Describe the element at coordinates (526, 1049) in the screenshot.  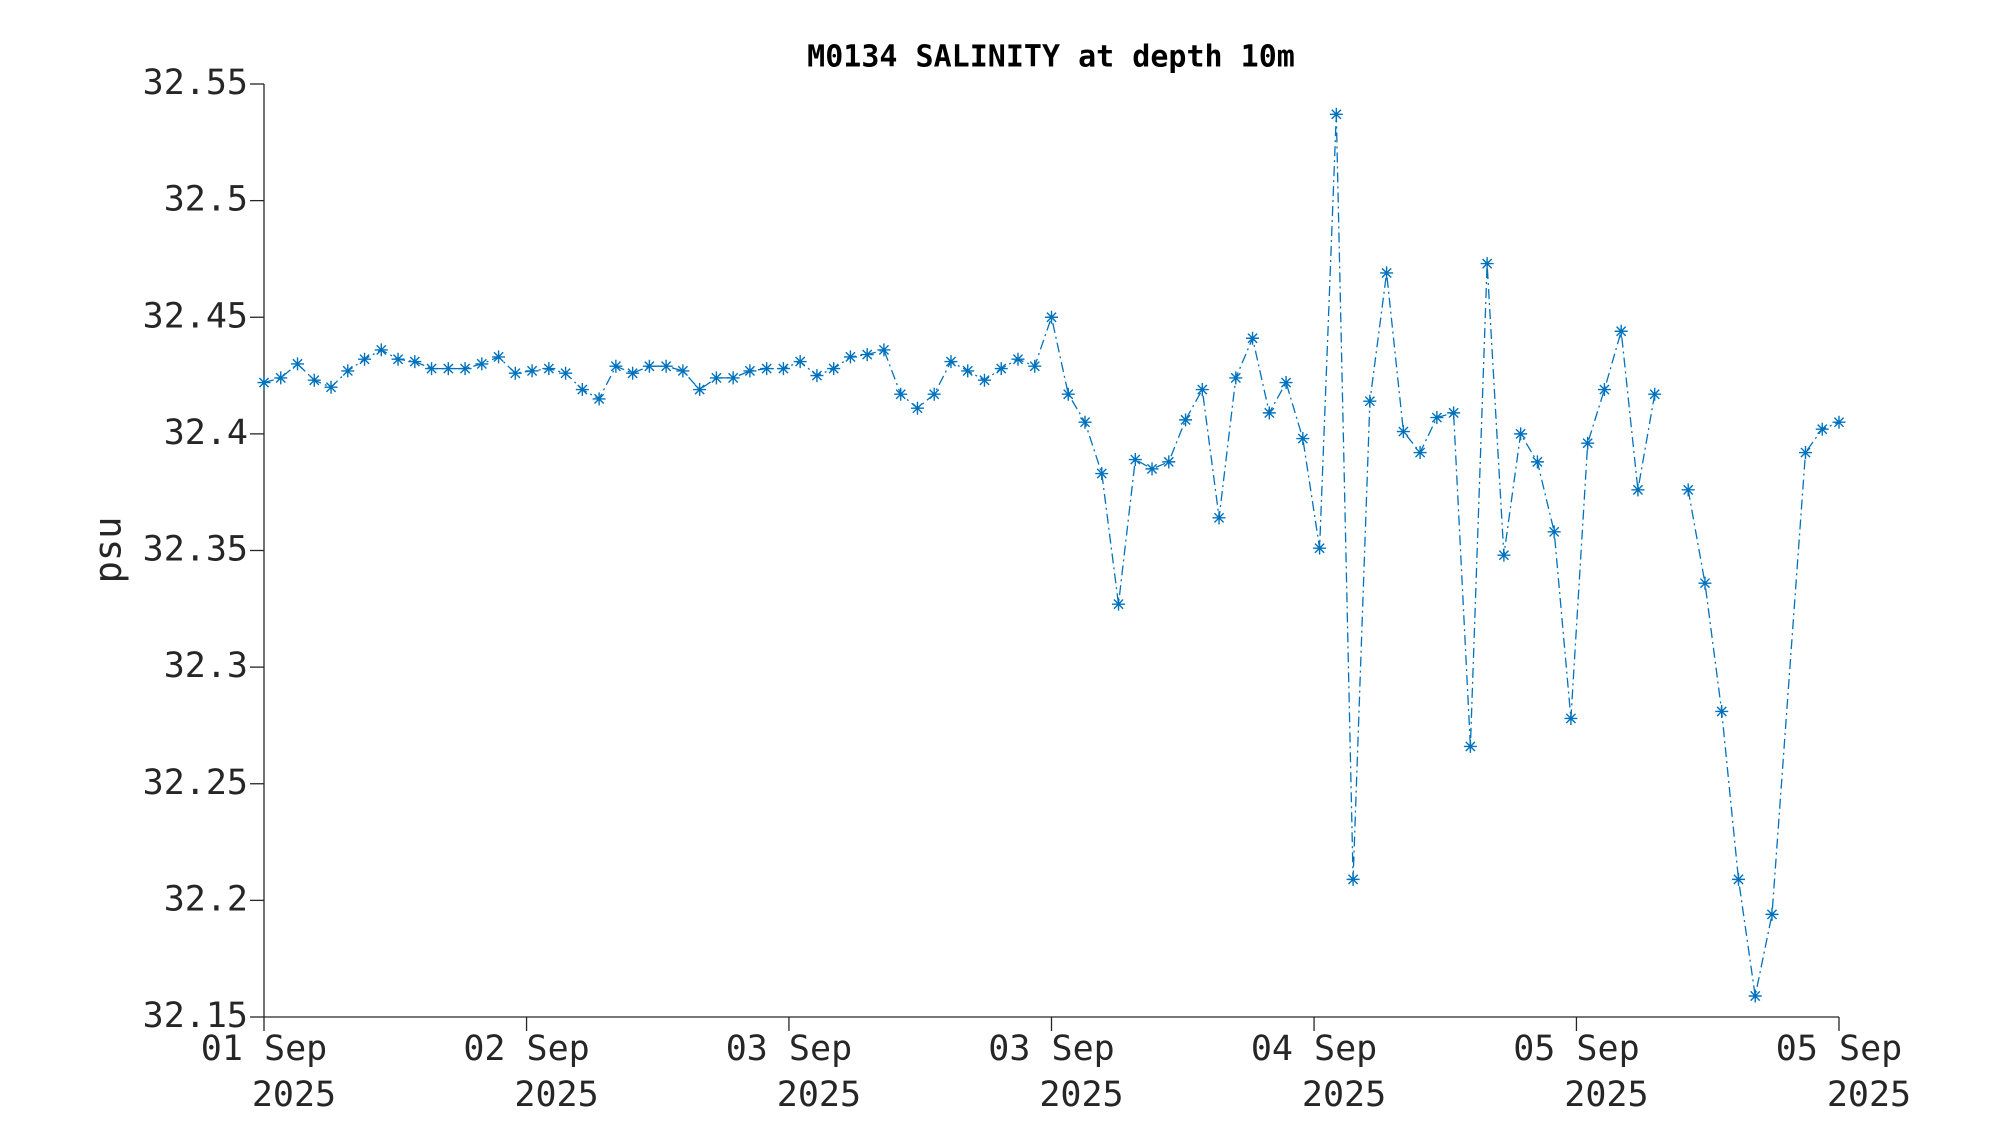
I see `x-tick-label: 02 Sep` at that location.